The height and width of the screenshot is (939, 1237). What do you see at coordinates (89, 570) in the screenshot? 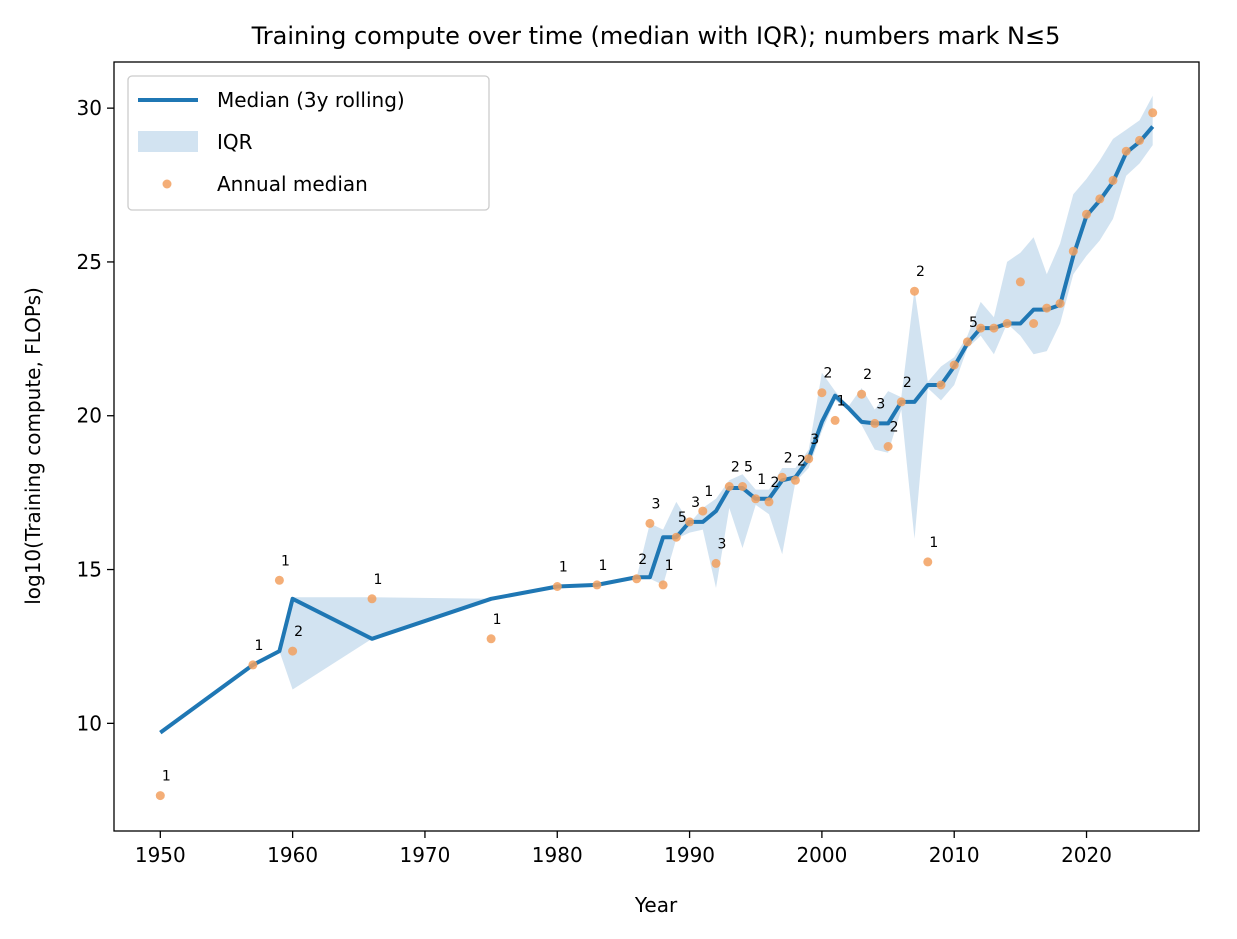
I see `y-tick-label: 15` at bounding box center [89, 570].